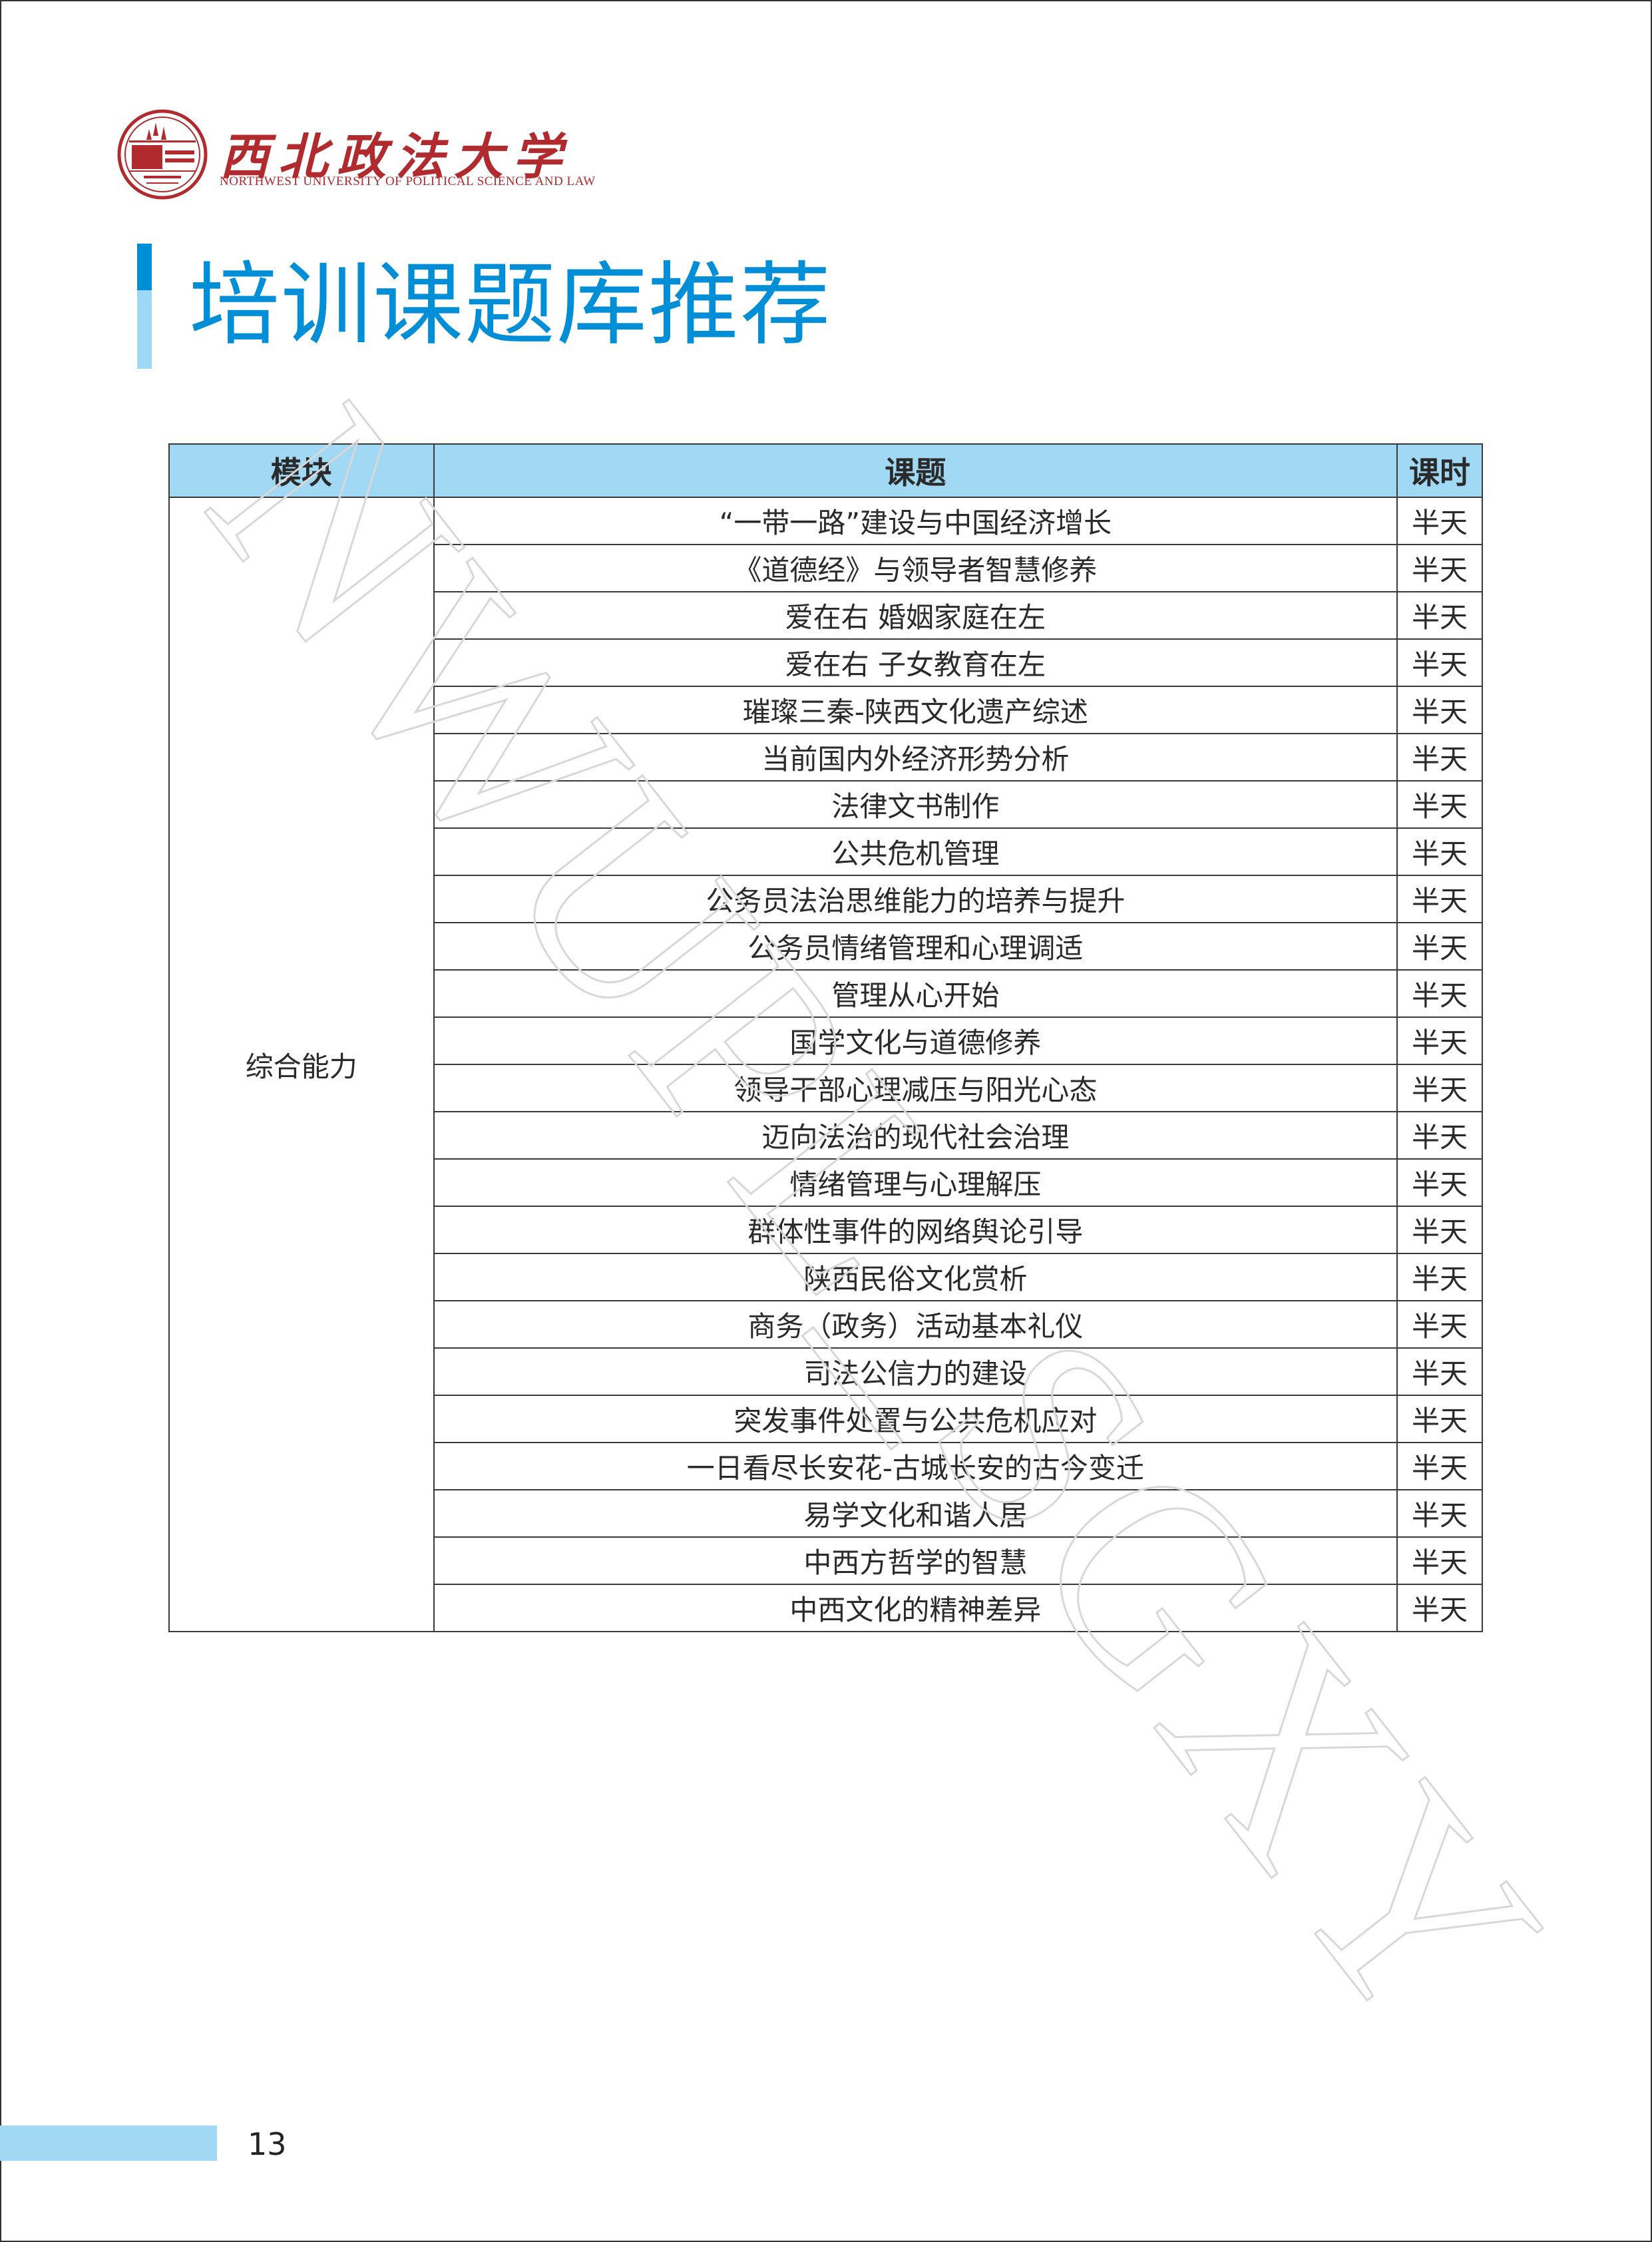  What do you see at coordinates (915, 1325) in the screenshot?
I see `topic-cell: 商务（政务）活动基本礼仪` at bounding box center [915, 1325].